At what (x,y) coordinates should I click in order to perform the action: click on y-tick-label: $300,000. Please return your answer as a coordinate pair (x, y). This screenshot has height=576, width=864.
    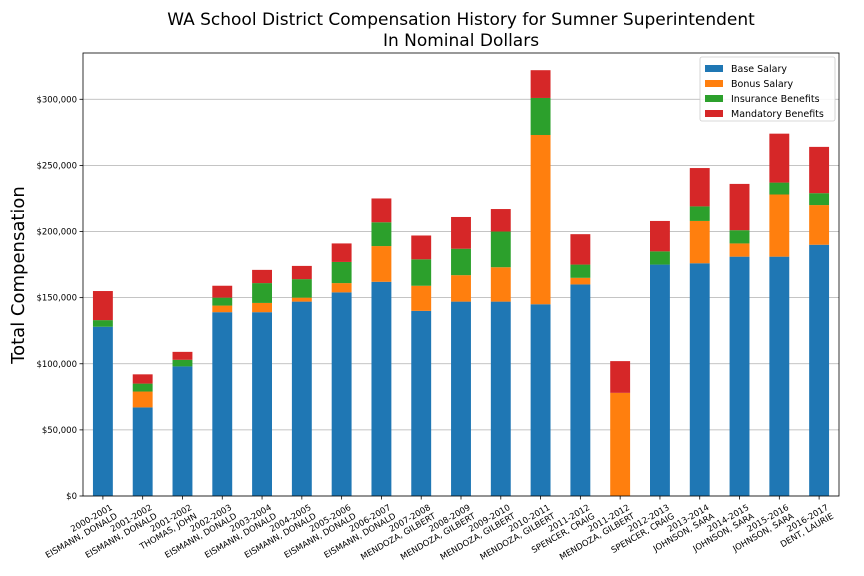
    Looking at the image, I should click on (56, 100).